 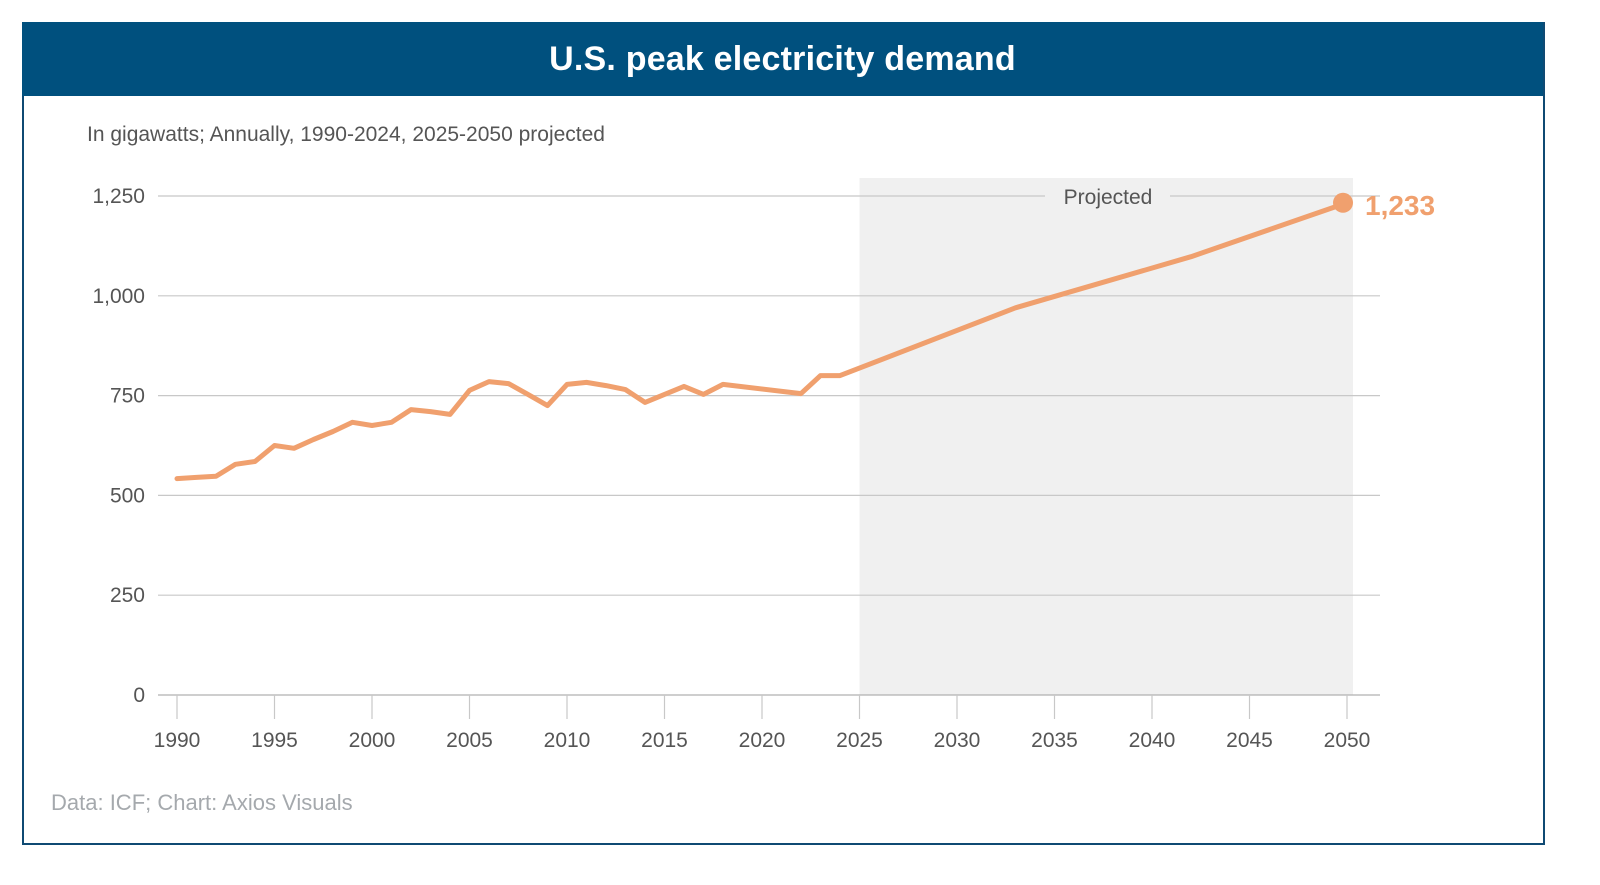 I want to click on x-tick-label: 2015, so click(x=664, y=740).